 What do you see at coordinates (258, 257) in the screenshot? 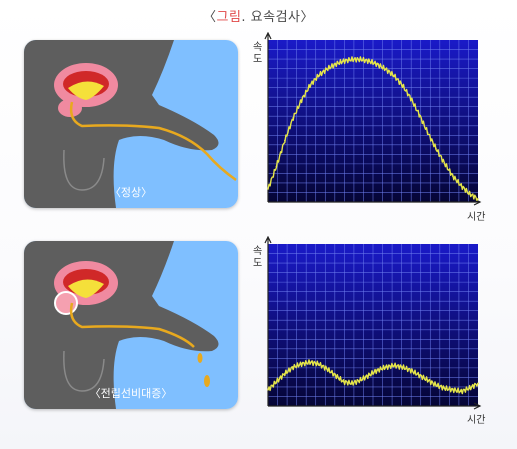
I see `chart-2-ylabel: 속 도` at bounding box center [258, 257].